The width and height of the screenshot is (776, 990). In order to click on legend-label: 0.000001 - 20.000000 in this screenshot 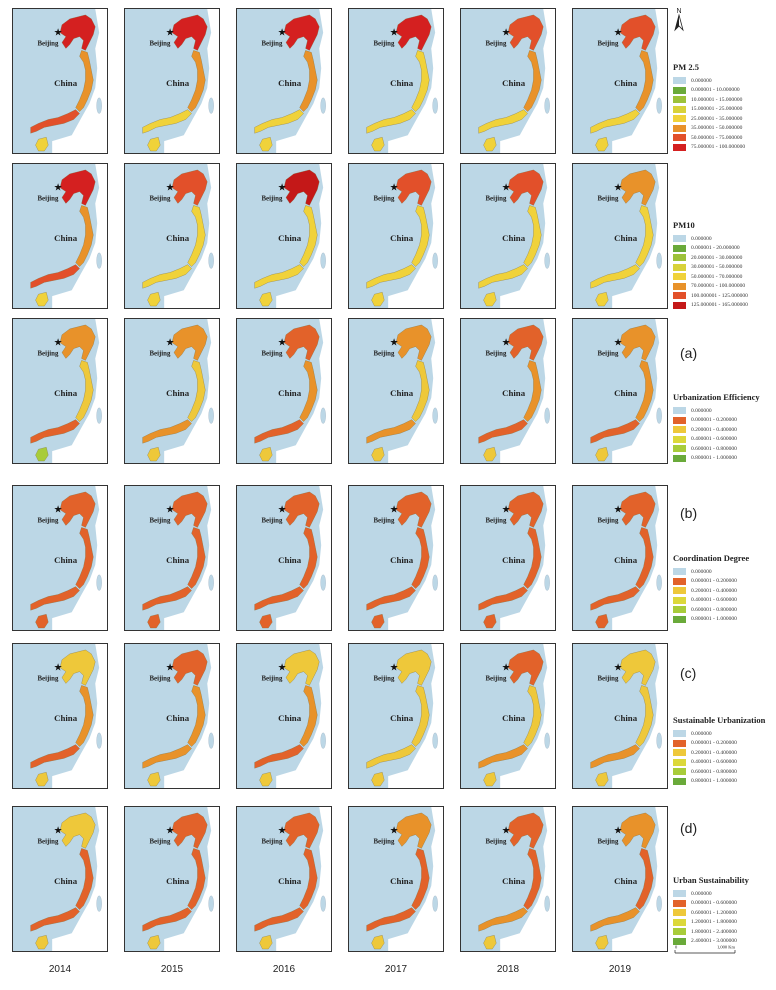, I will do `click(715, 248)`.